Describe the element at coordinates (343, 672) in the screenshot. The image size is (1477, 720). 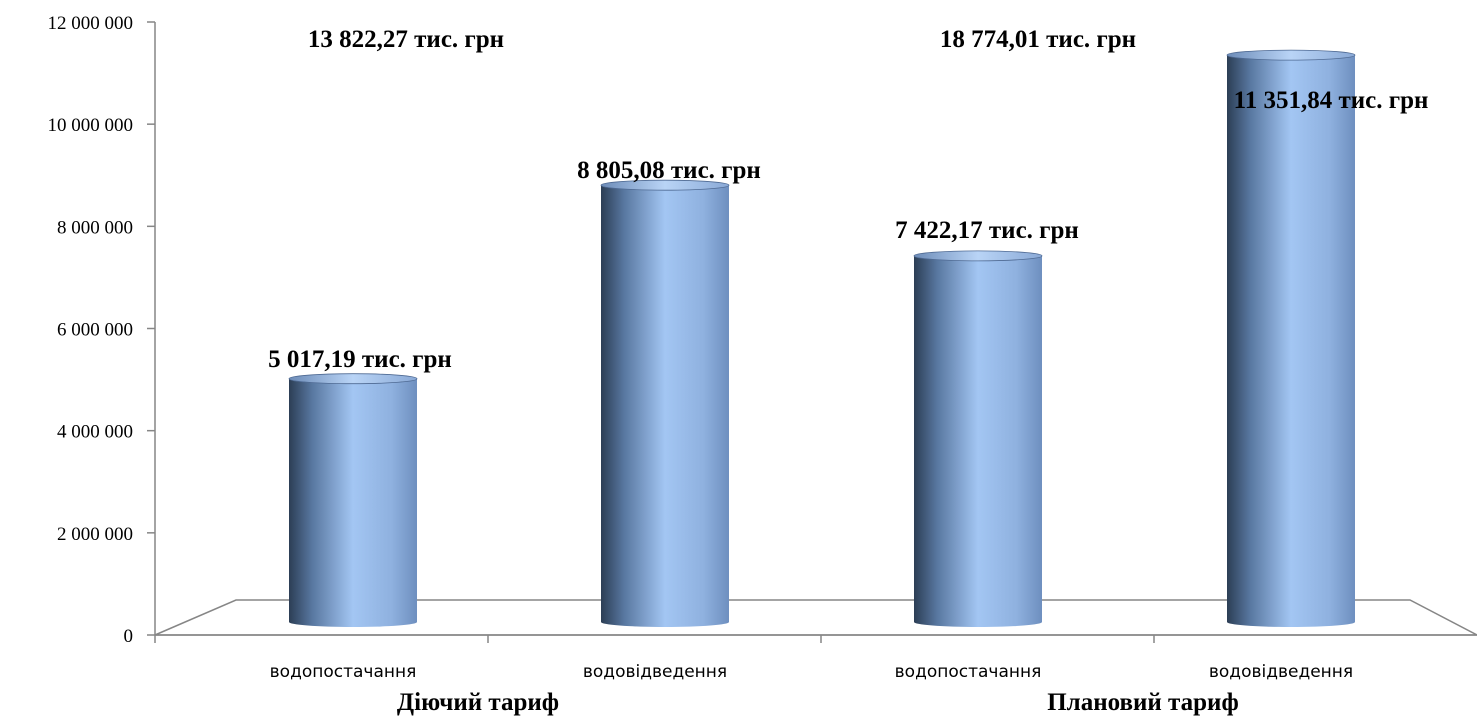
I see `category-label-1: водопостачання` at that location.